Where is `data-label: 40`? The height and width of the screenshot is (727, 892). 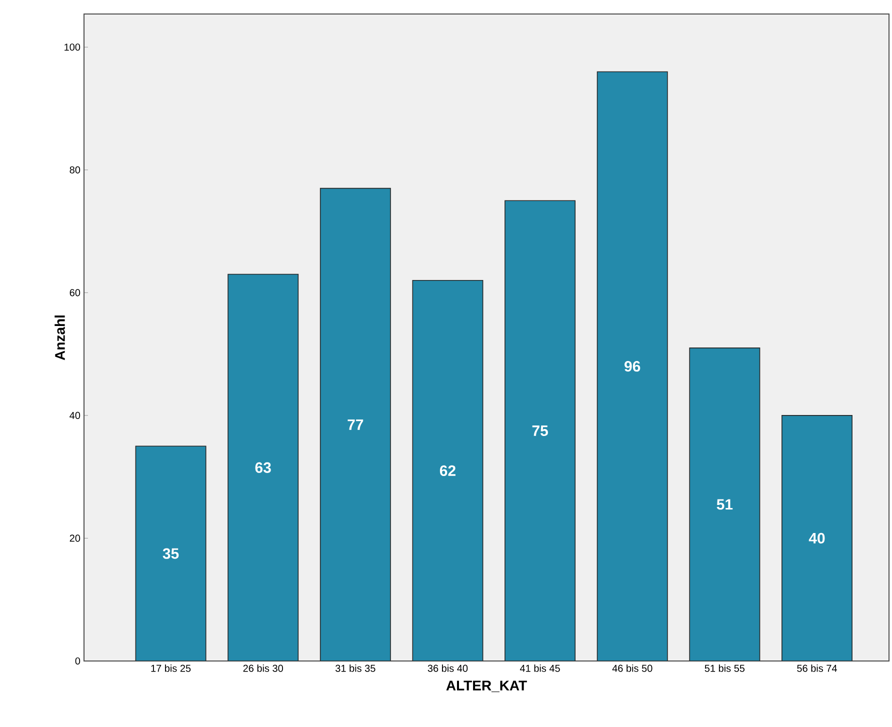 data-label: 40 is located at coordinates (816, 538).